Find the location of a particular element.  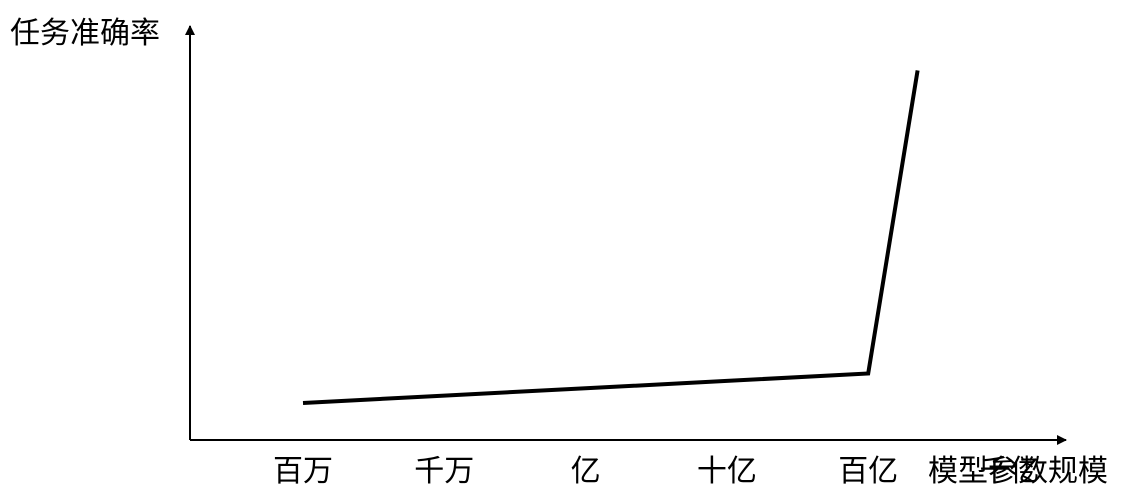

y-axis-label: 任务准确率 is located at coordinates (85, 33).